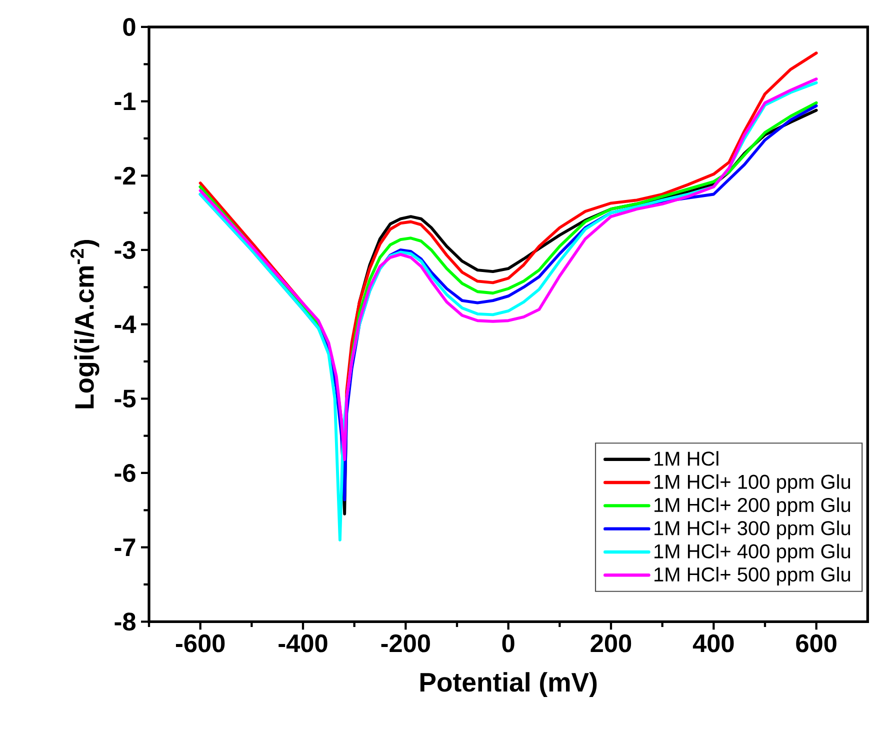 The width and height of the screenshot is (872, 731). I want to click on y-tick-label: -4, so click(125, 325).